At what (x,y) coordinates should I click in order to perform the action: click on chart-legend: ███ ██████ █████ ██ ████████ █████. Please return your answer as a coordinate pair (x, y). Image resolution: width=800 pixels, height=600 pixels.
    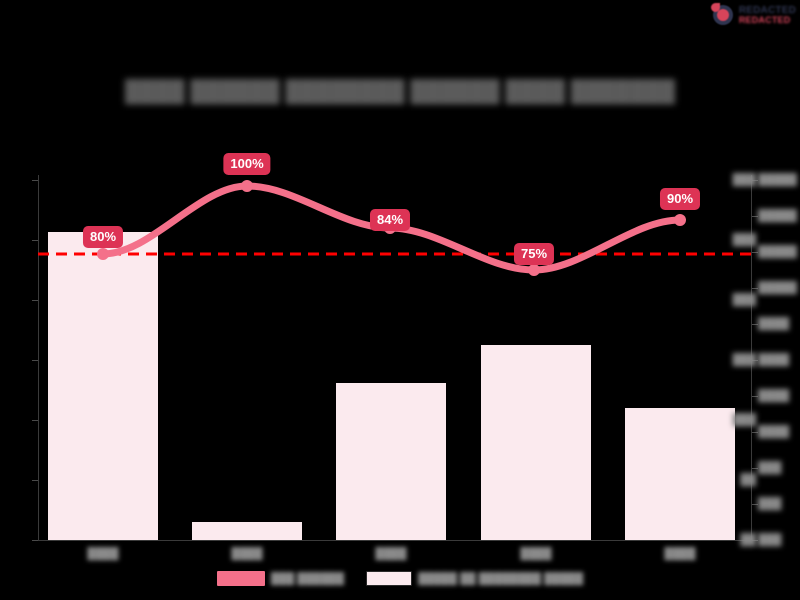
    Looking at the image, I should click on (400, 578).